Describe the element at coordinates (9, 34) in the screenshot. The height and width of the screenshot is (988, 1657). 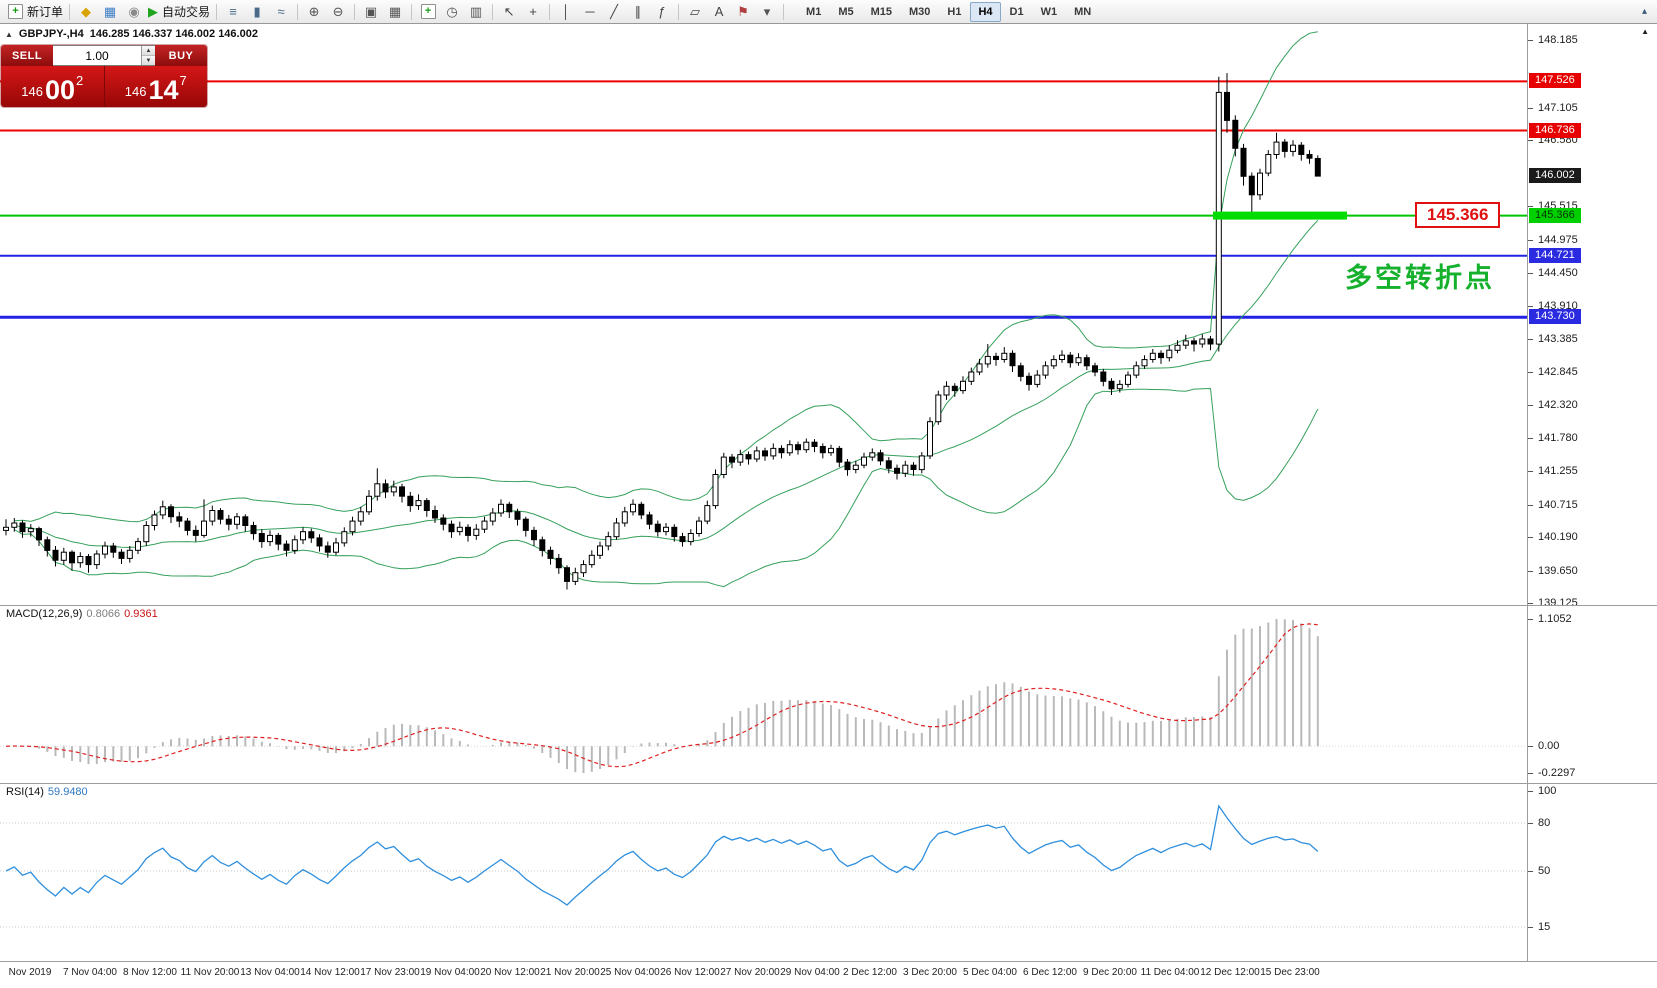
I see `one-click-collapse-icon: ▲` at that location.